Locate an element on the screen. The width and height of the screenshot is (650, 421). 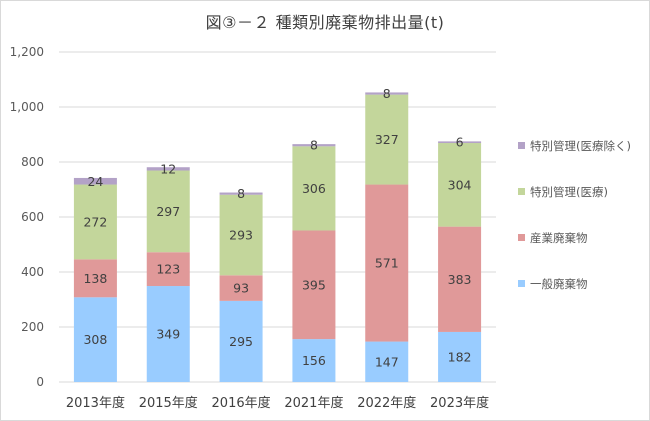
data-label: 395 is located at coordinates (314, 284).